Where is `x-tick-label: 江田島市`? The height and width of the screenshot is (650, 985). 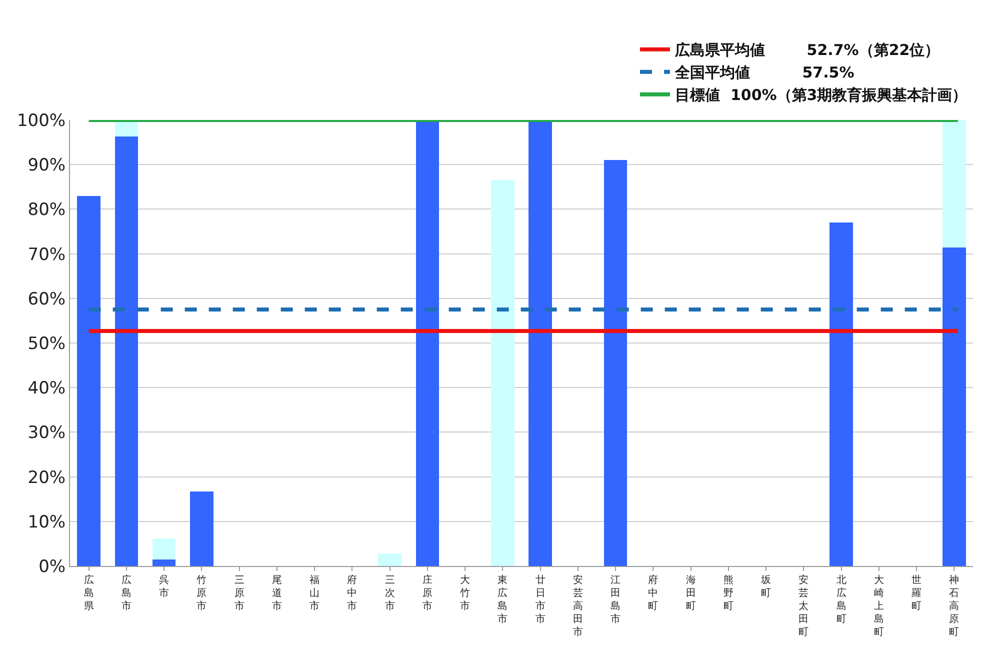
x-tick-label: 江田島市 is located at coordinates (615, 599).